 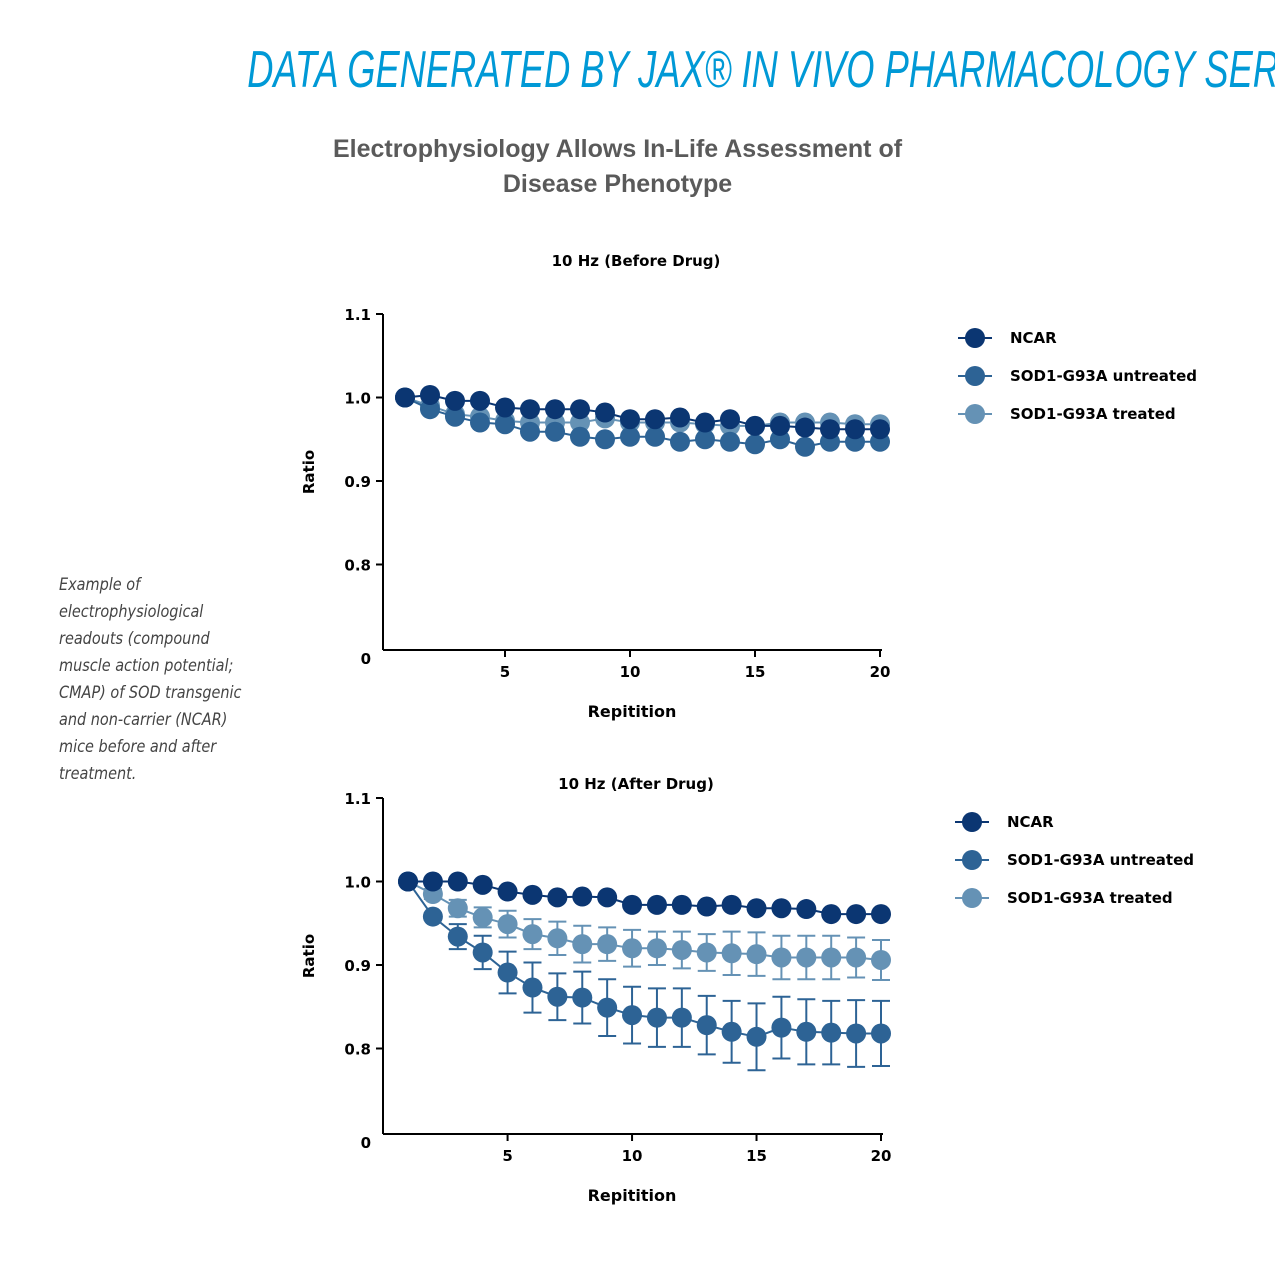 I want to click on x-tick-label: 20, so click(x=881, y=1156).